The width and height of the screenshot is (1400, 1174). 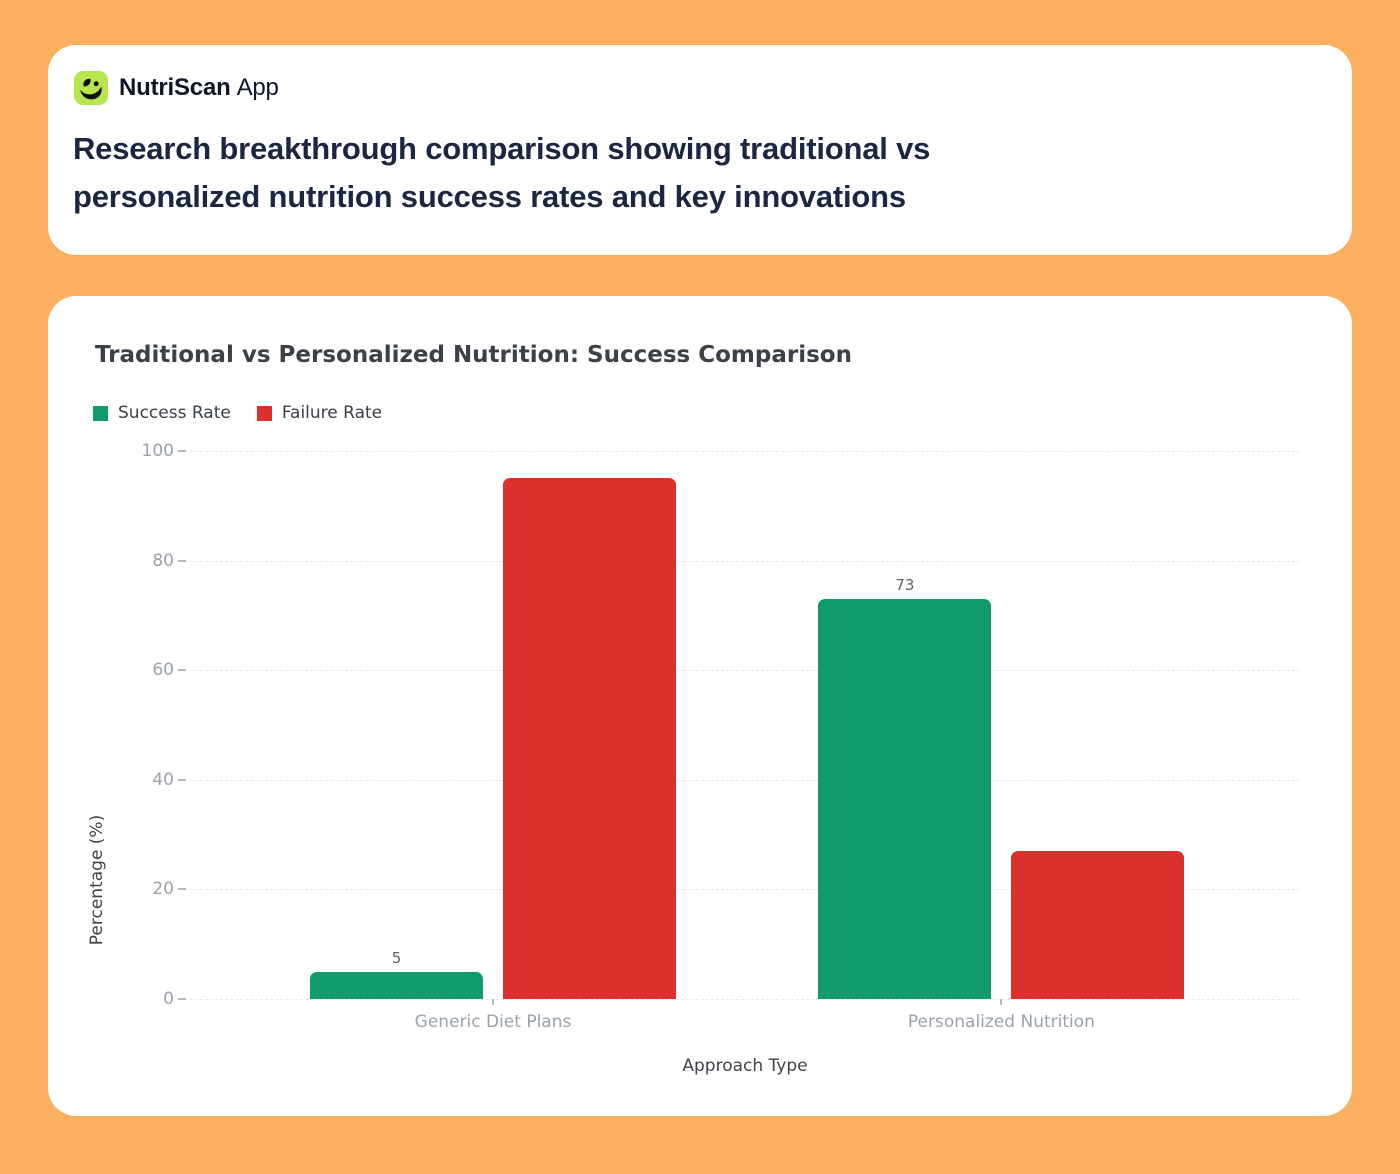 What do you see at coordinates (1001, 1002) in the screenshot?
I see `x-tick-mark-personalized-nutrition` at bounding box center [1001, 1002].